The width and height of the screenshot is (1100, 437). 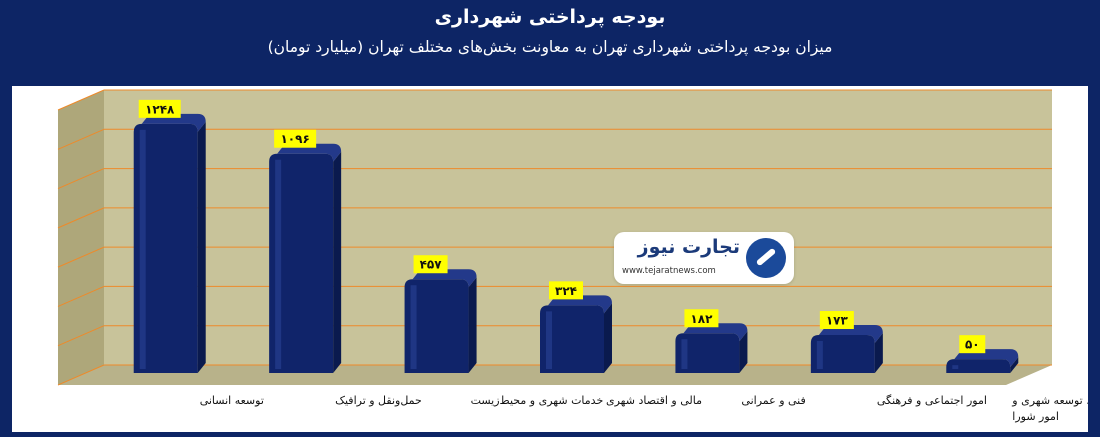 What do you see at coordinates (232, 400) in the screenshot?
I see `category-label: توسعه انسانی` at bounding box center [232, 400].